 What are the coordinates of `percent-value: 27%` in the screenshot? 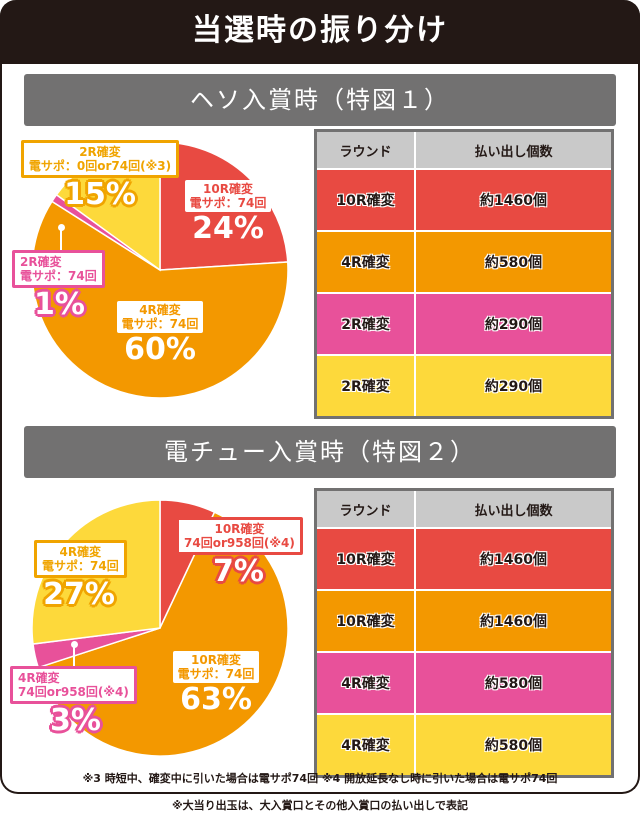 It's located at (79, 594).